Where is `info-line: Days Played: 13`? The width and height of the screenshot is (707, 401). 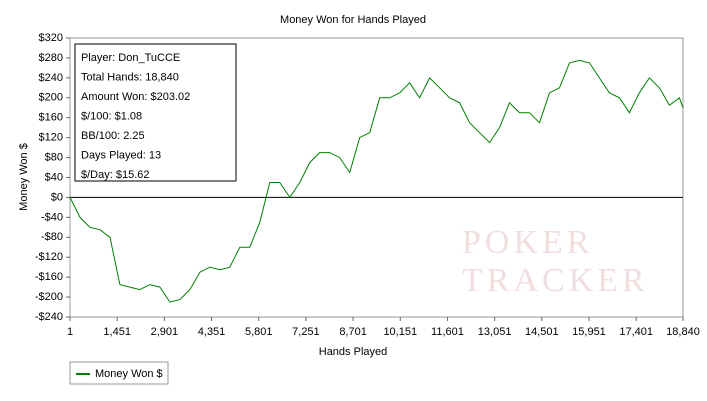 info-line: Days Played: 13 is located at coordinates (121, 155).